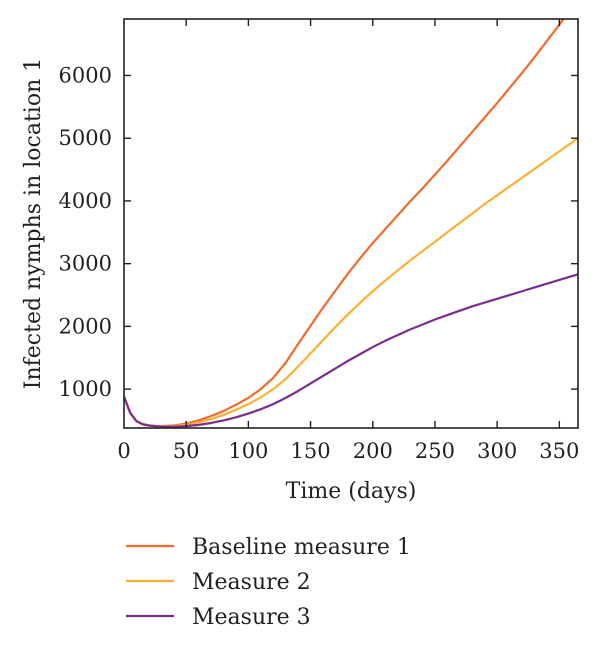  What do you see at coordinates (123, 451) in the screenshot?
I see `x-tick-label: 0` at bounding box center [123, 451].